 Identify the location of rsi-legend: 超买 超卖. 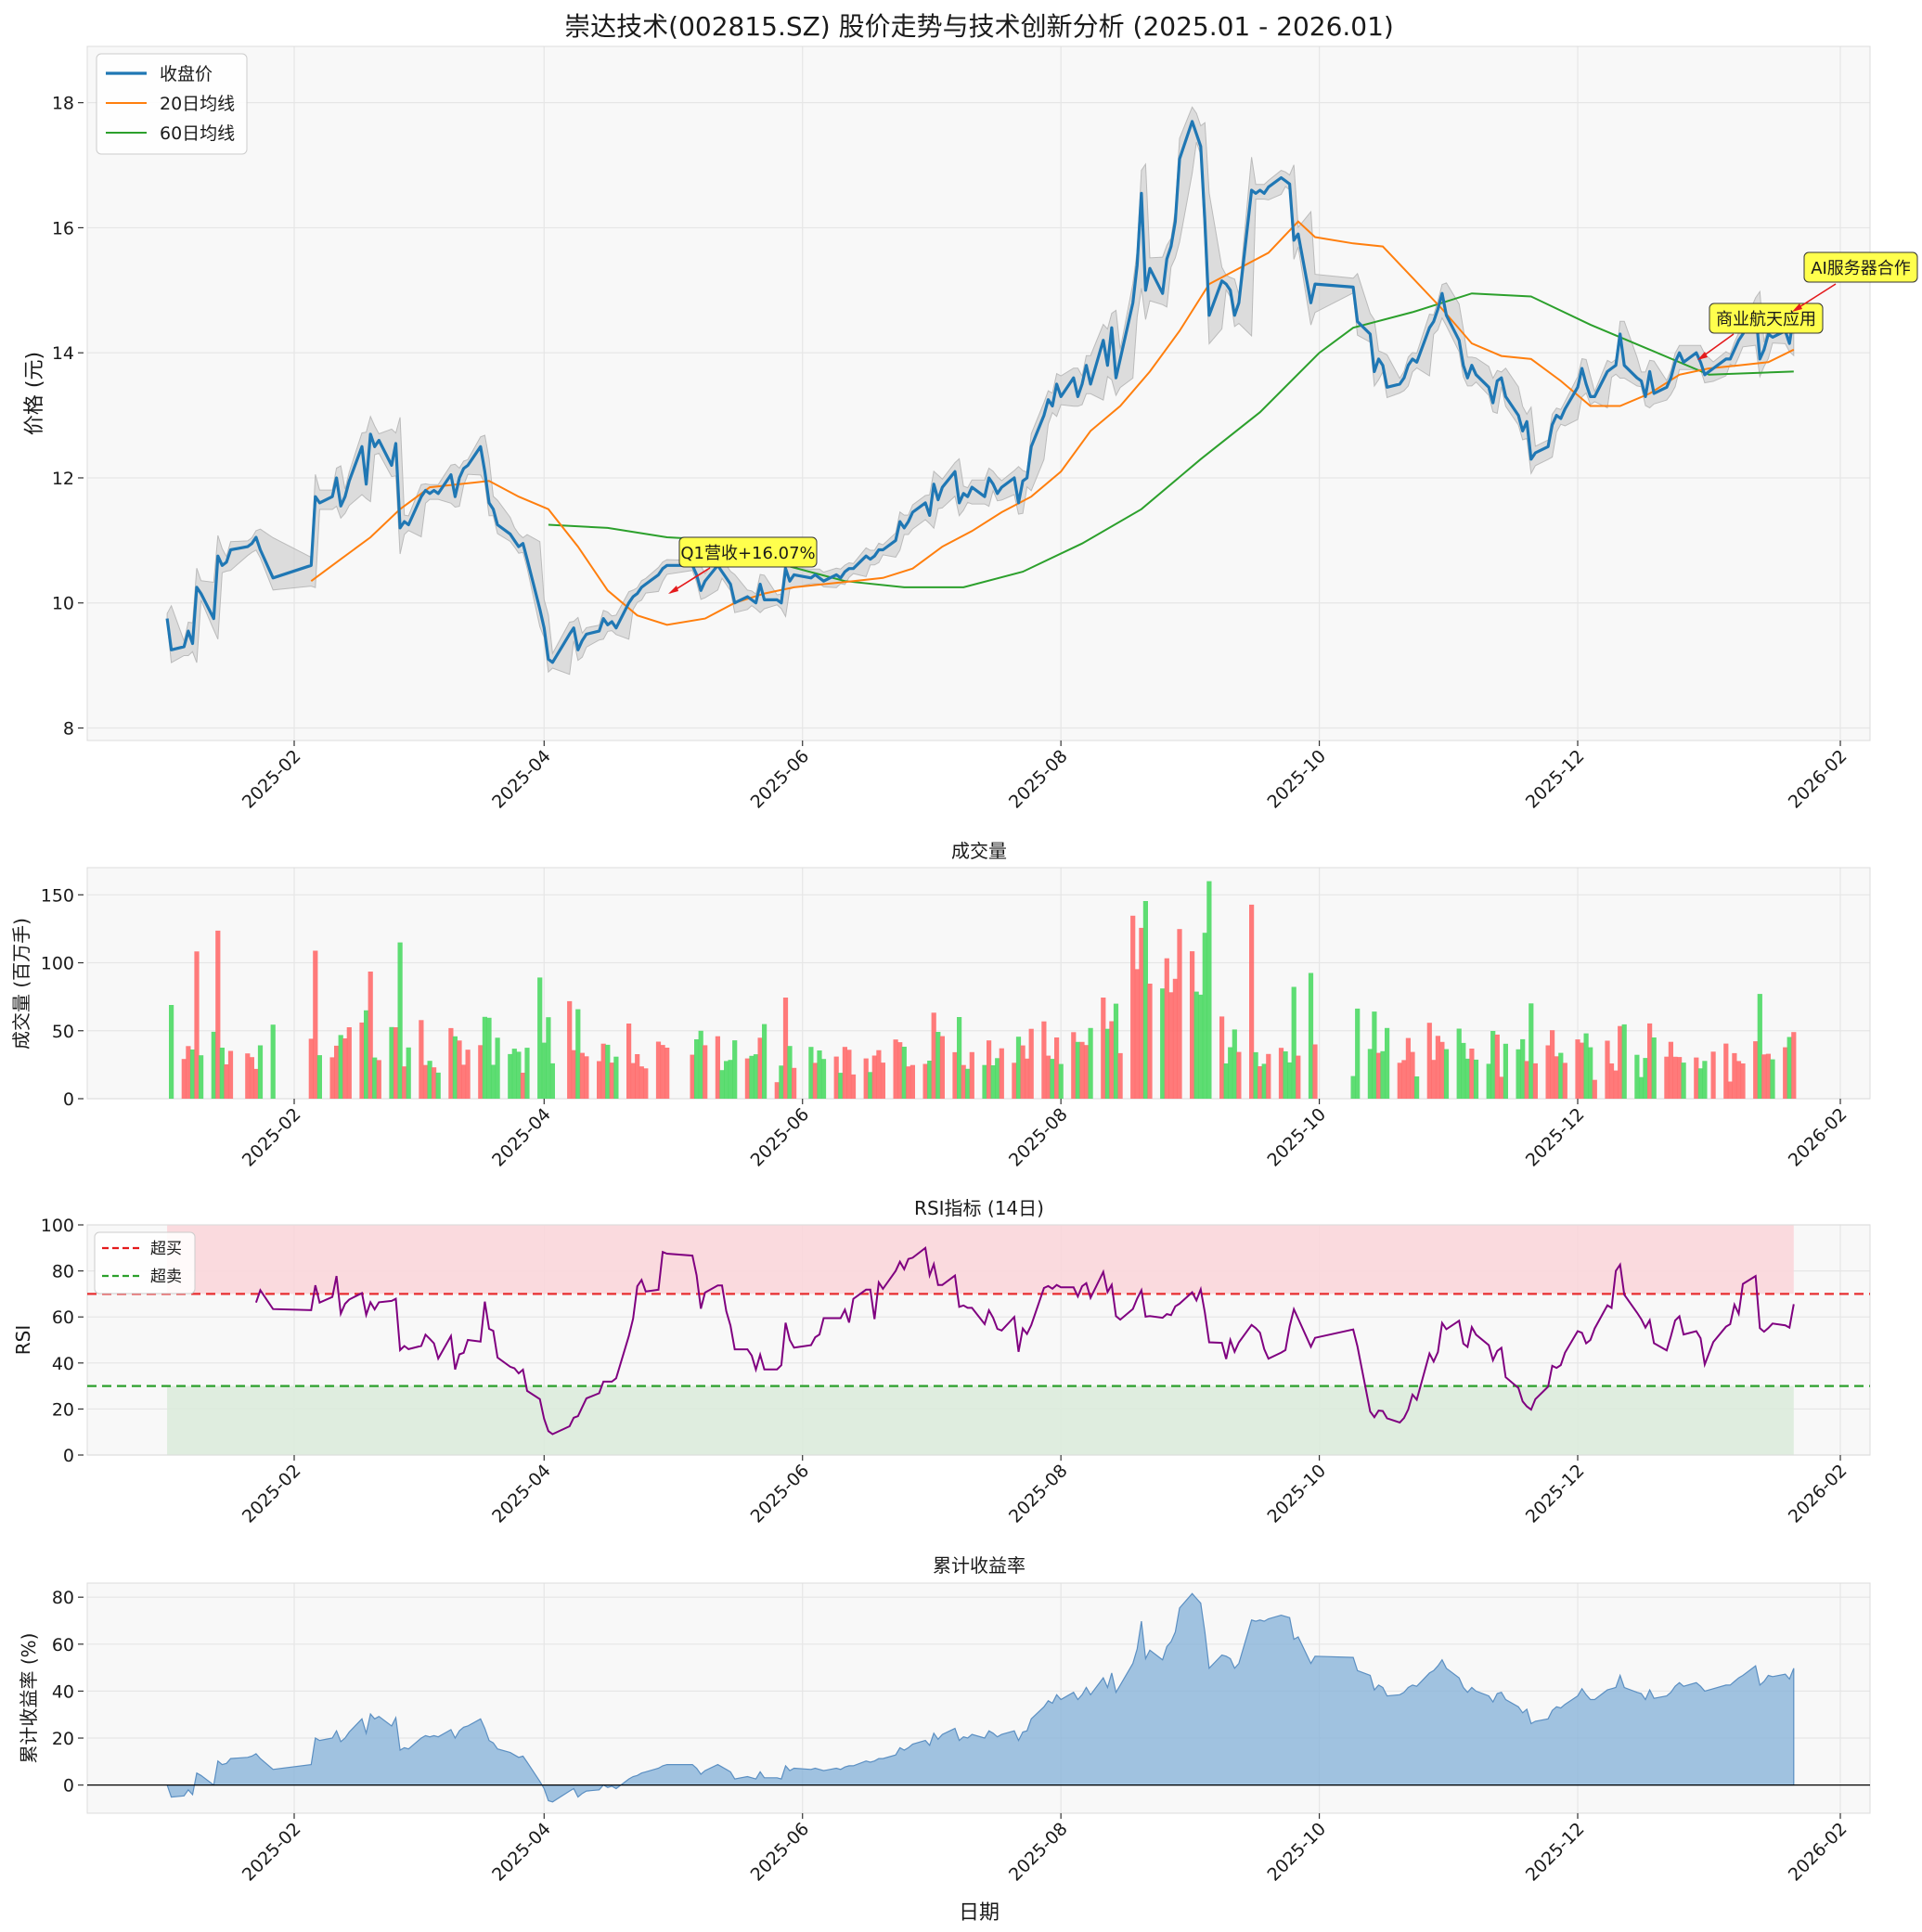
(145, 1262).